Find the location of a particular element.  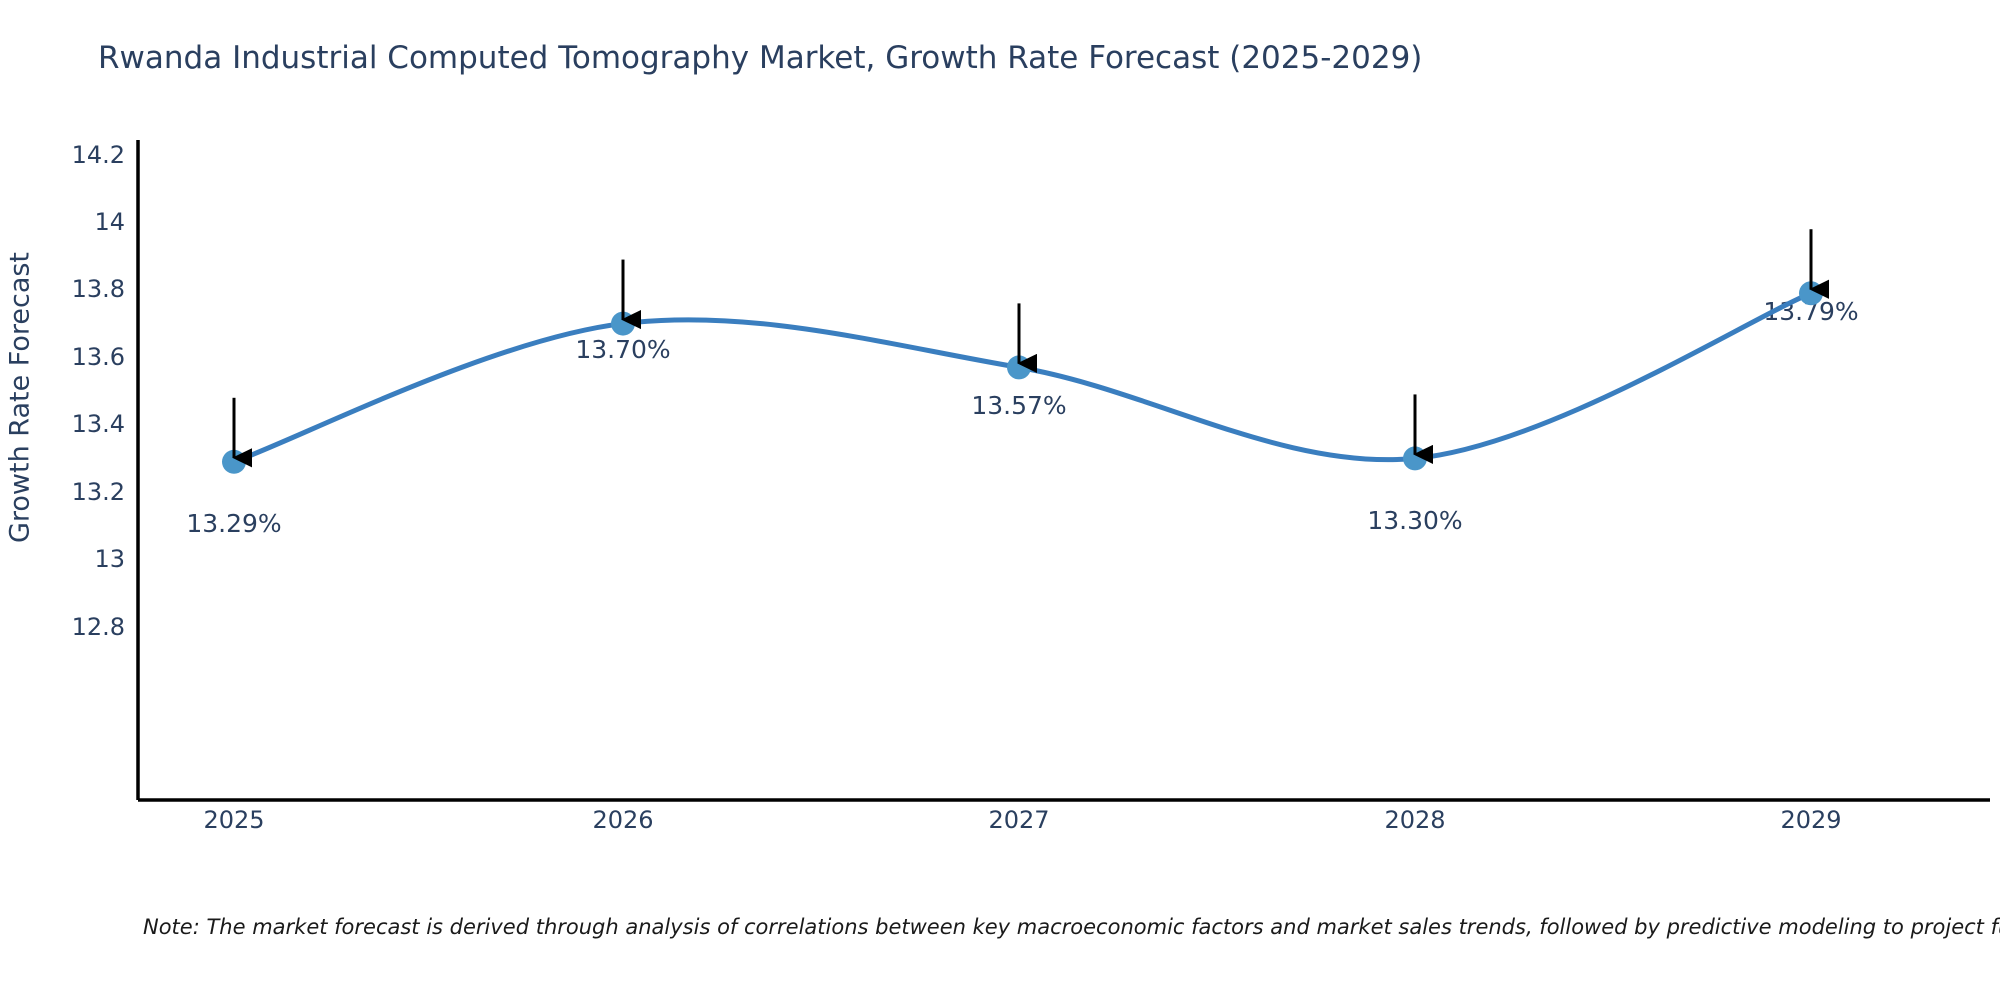

x-axis-tick-label: 2029 is located at coordinates (1811, 820).